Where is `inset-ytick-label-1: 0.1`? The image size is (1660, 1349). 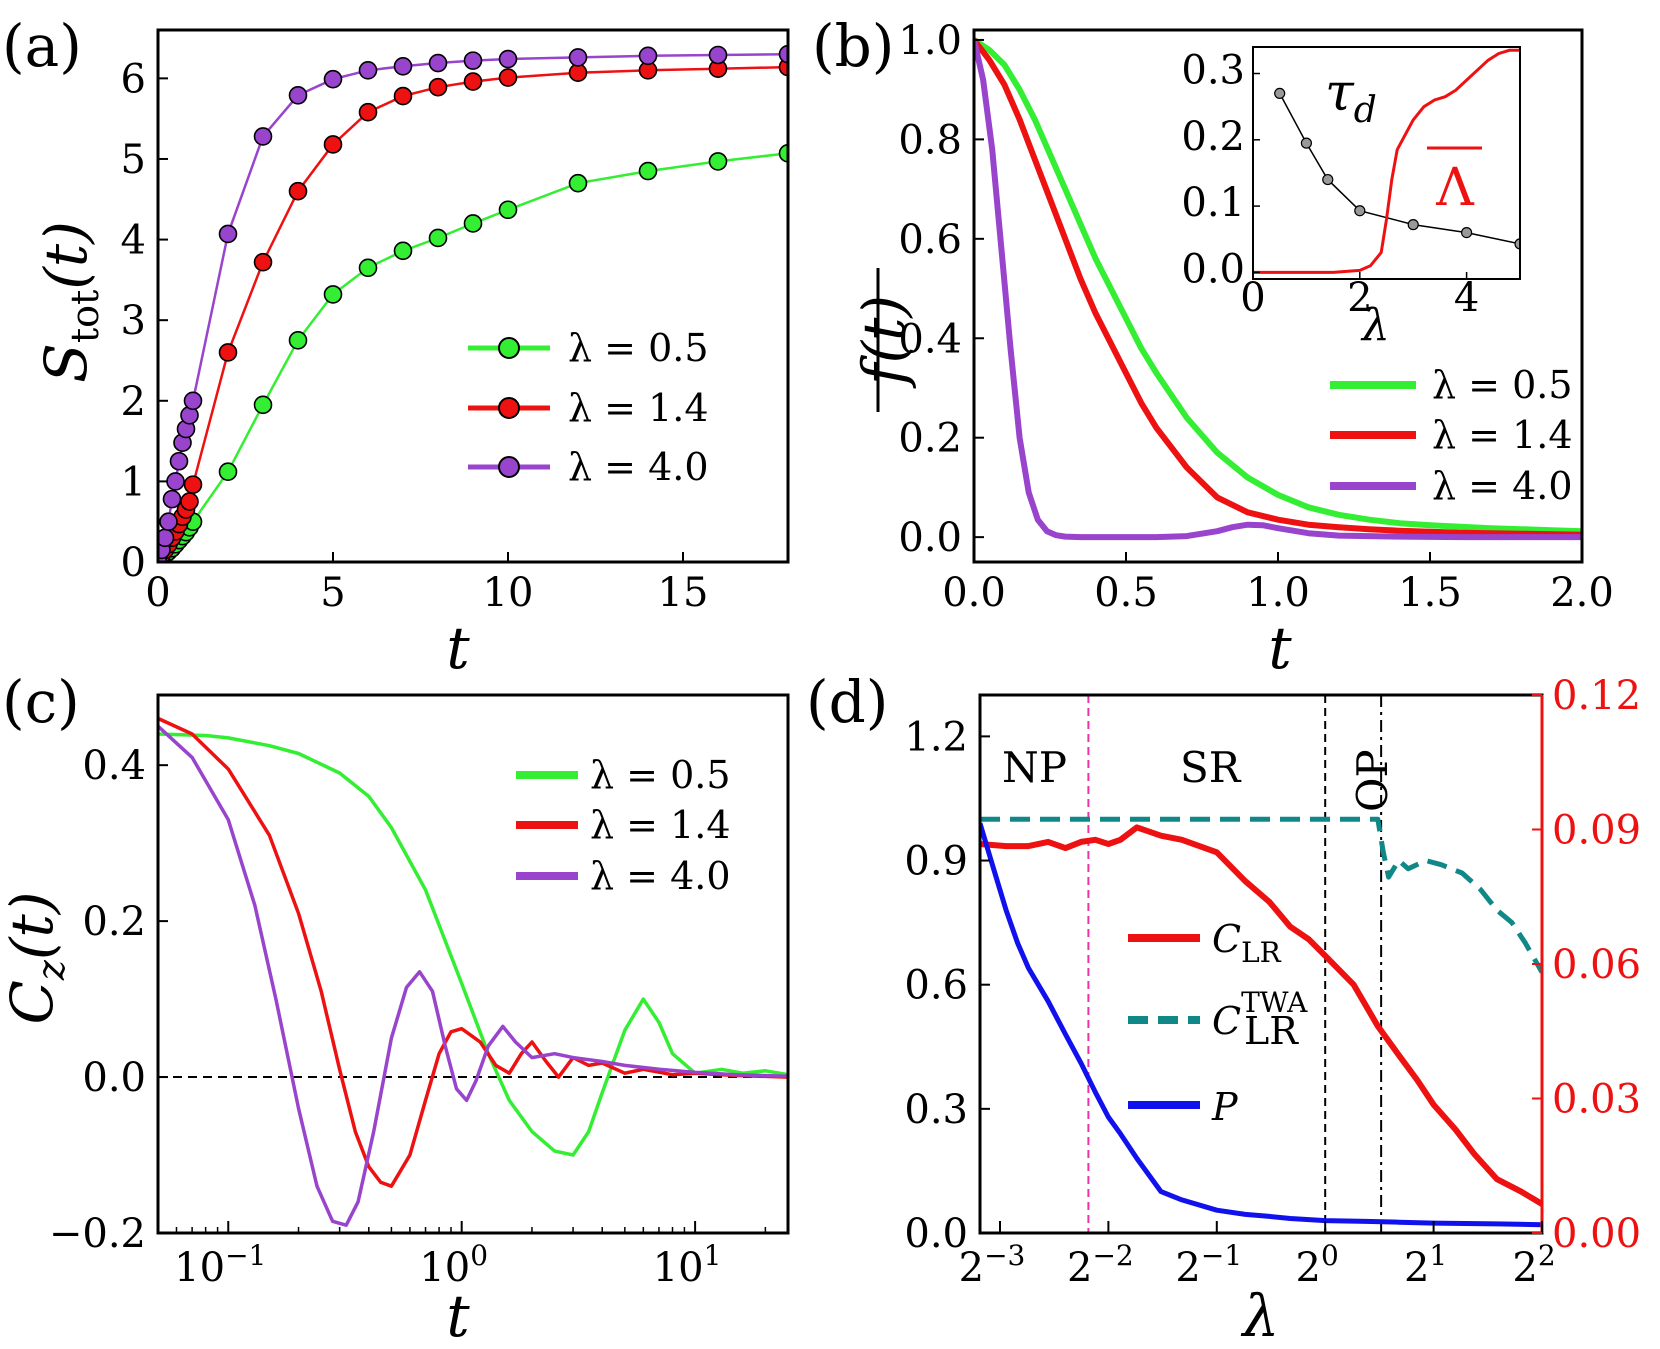 inset-ytick-label-1: 0.1 is located at coordinates (1213, 203).